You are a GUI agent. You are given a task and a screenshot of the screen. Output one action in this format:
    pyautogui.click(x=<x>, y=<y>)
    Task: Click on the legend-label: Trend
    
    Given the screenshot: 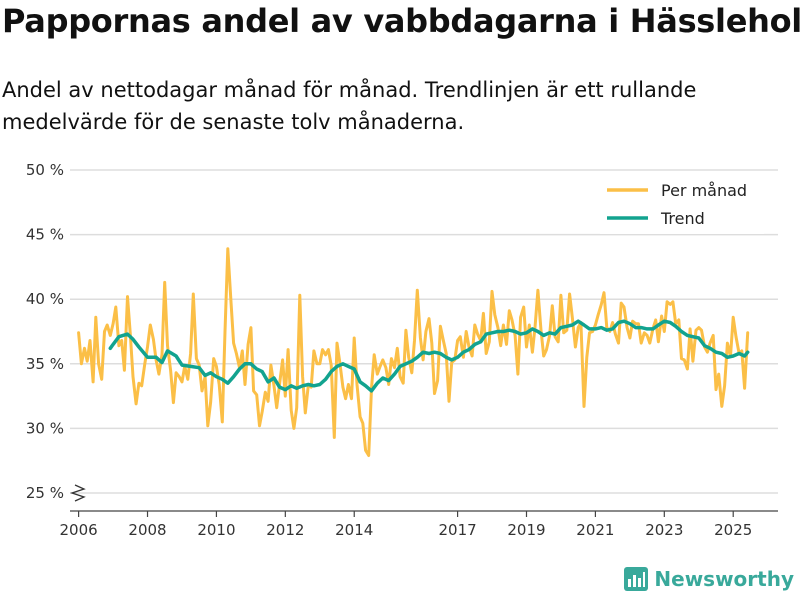 What is the action you would take?
    pyautogui.click(x=682, y=218)
    